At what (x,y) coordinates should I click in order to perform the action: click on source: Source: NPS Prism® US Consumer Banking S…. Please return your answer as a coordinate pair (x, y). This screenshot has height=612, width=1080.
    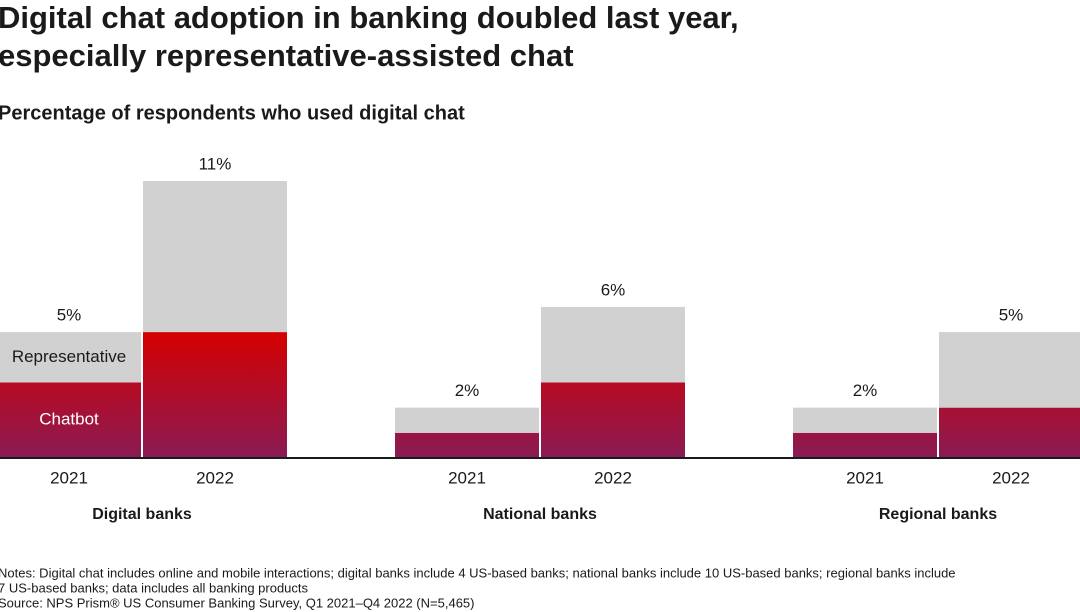
    Looking at the image, I should click on (237, 602).